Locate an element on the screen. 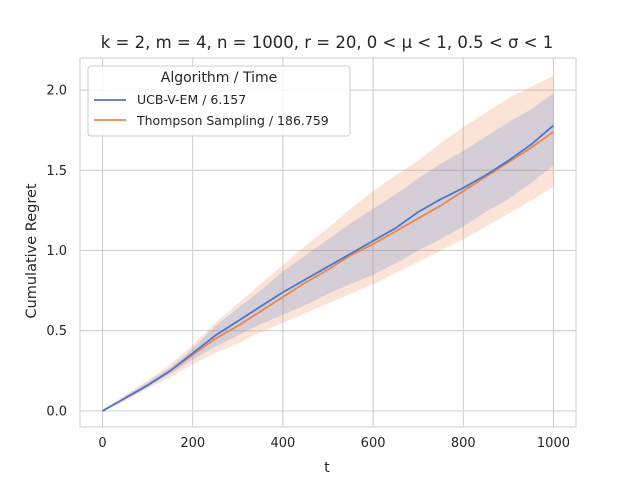  x-tick-label: 0 is located at coordinates (102, 443).